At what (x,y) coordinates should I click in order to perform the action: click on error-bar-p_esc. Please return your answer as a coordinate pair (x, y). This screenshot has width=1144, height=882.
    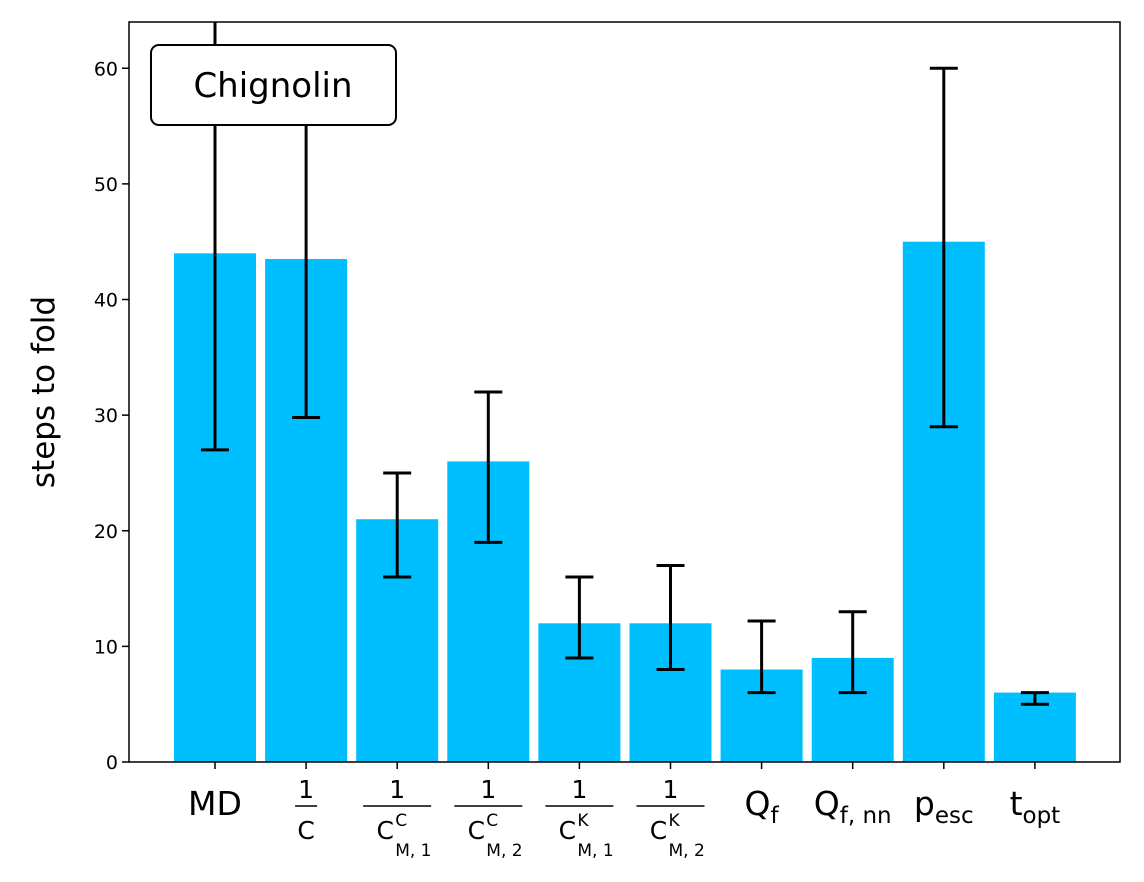
    Looking at the image, I should click on (943, 247).